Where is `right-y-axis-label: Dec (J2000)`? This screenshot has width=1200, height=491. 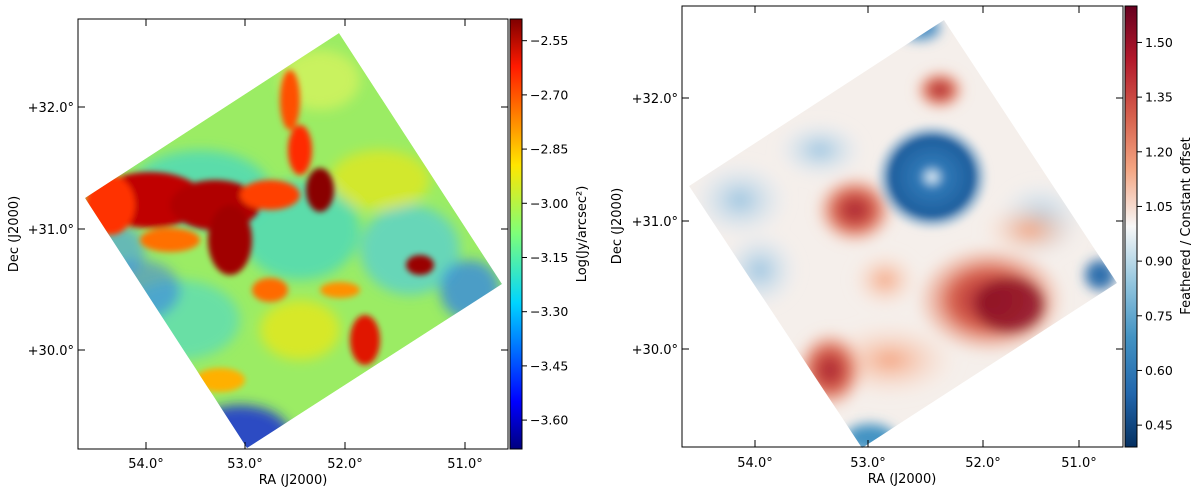
right-y-axis-label: Dec (J2000) is located at coordinates (617, 226).